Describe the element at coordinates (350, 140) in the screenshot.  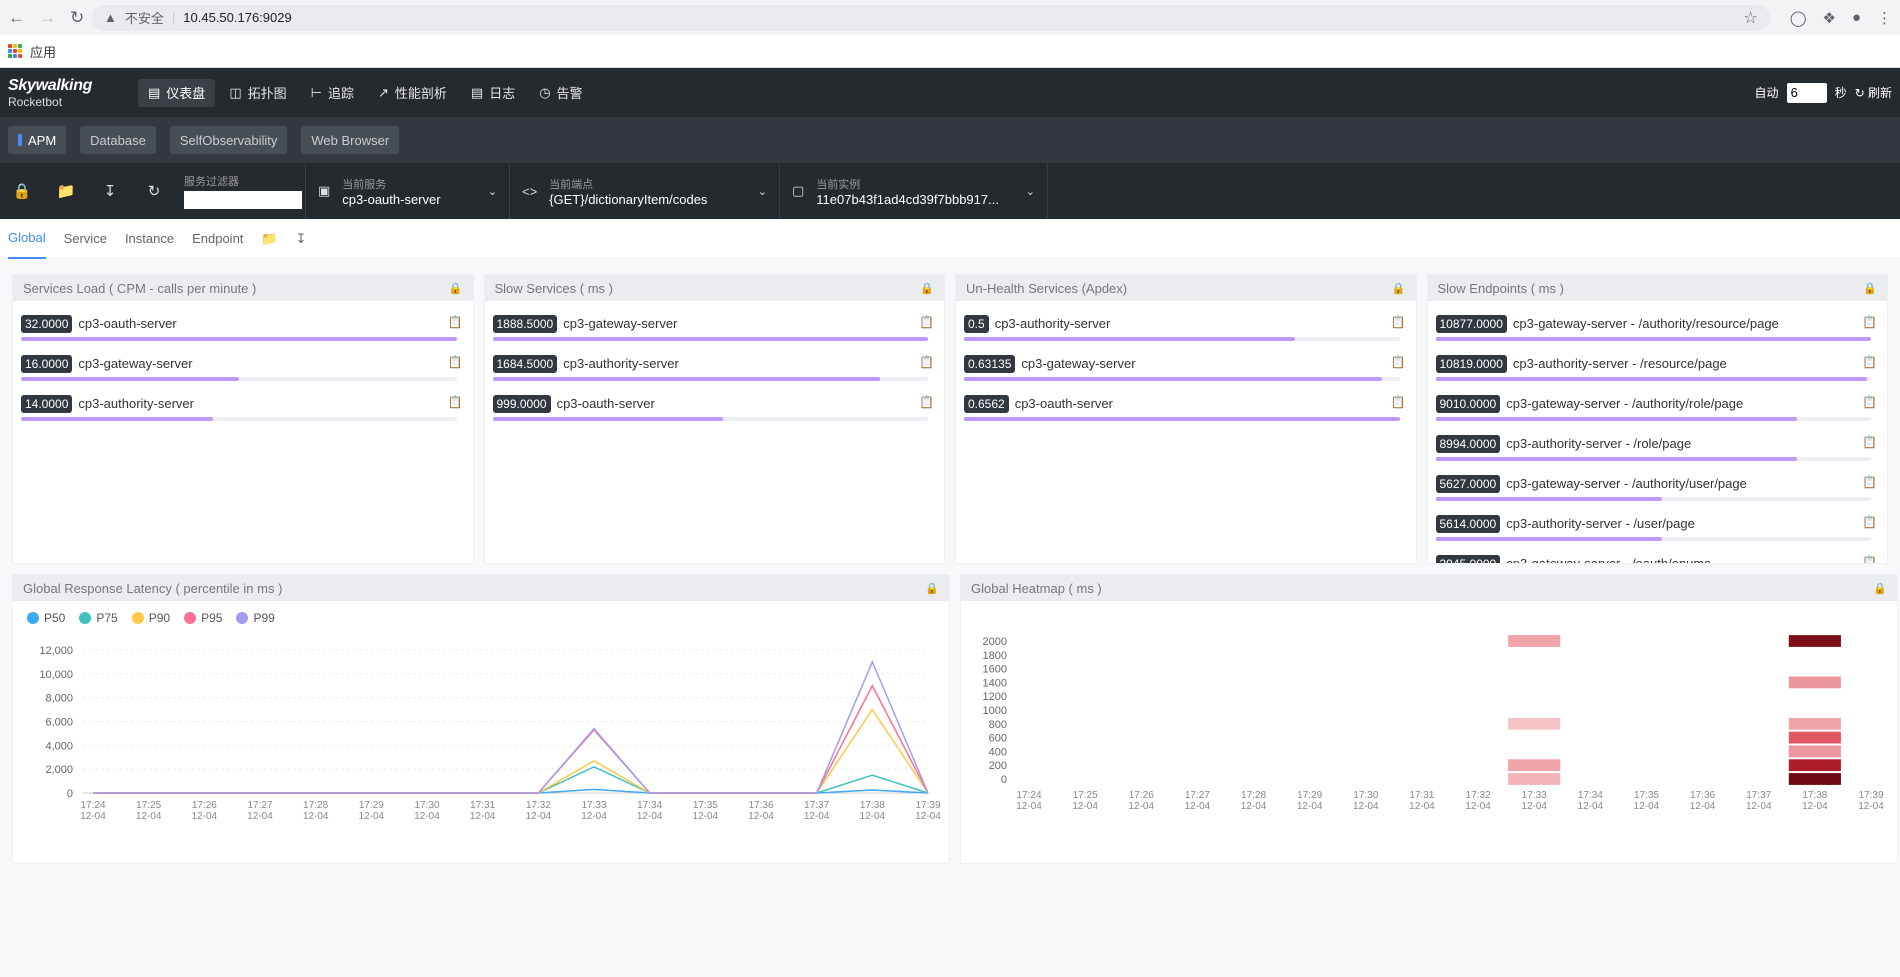
I see `dash-tab-web-browser: Web Browser` at that location.